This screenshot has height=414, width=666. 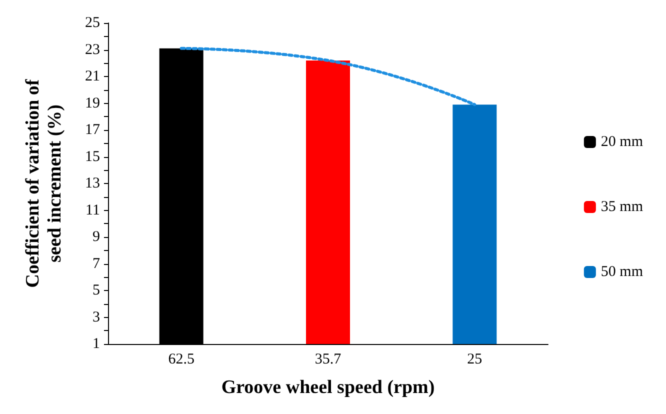 What do you see at coordinates (96, 344) in the screenshot?
I see `y-tick-label: 1` at bounding box center [96, 344].